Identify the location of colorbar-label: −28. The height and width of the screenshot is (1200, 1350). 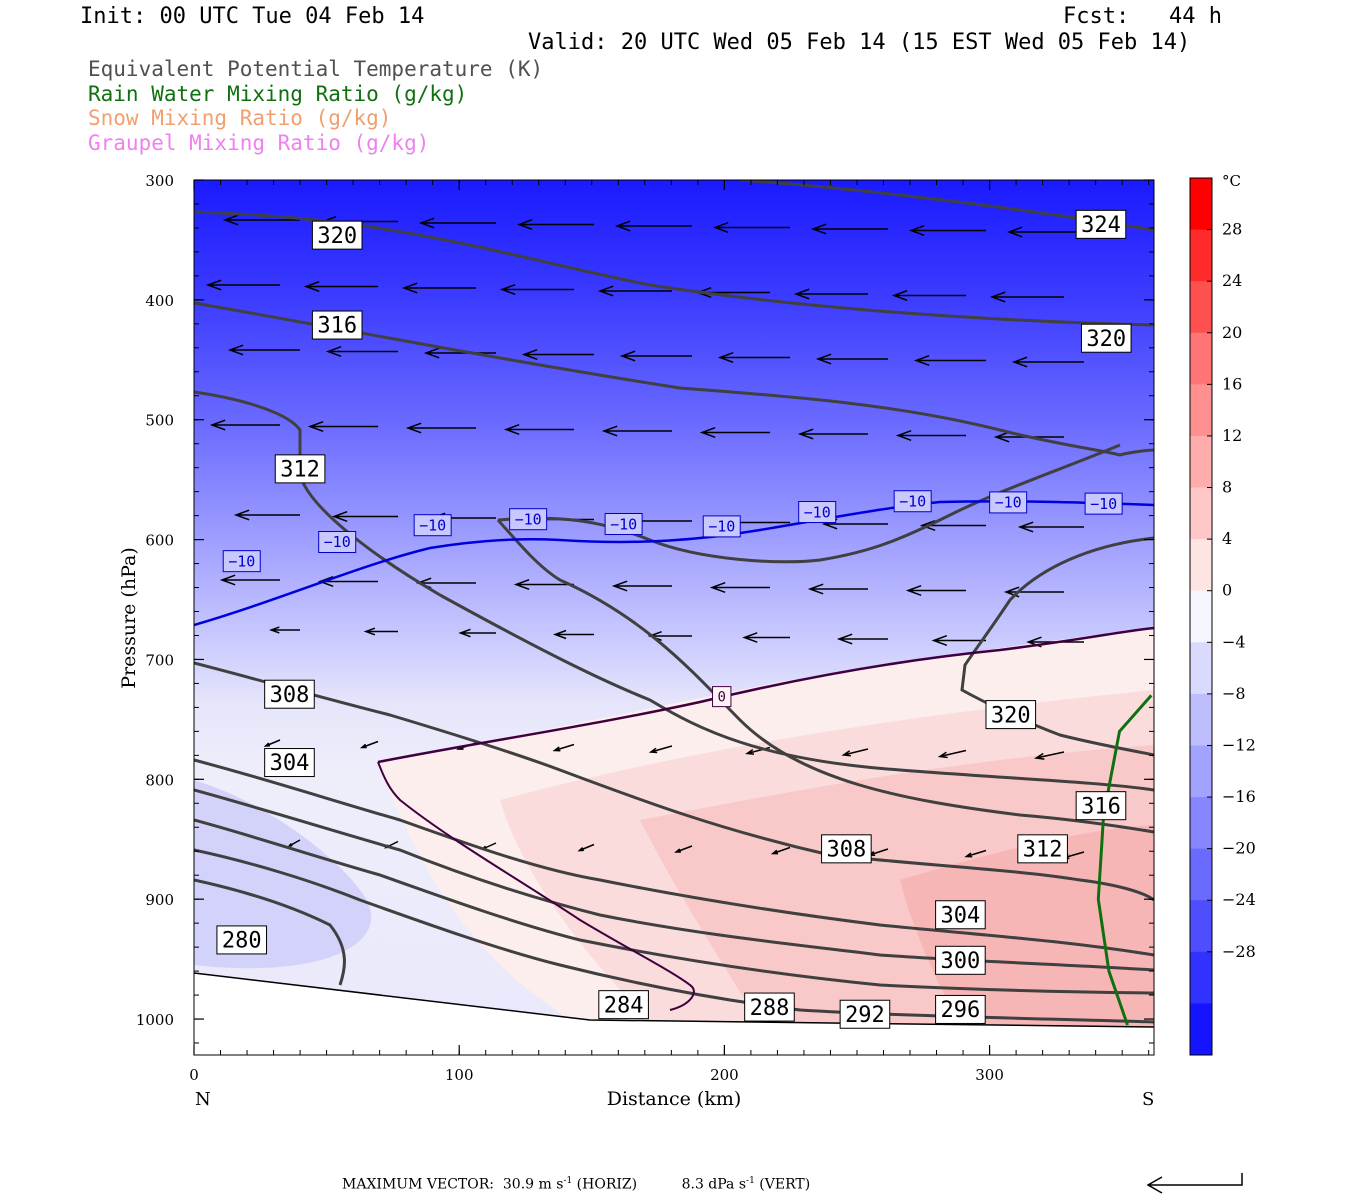
(1239, 951).